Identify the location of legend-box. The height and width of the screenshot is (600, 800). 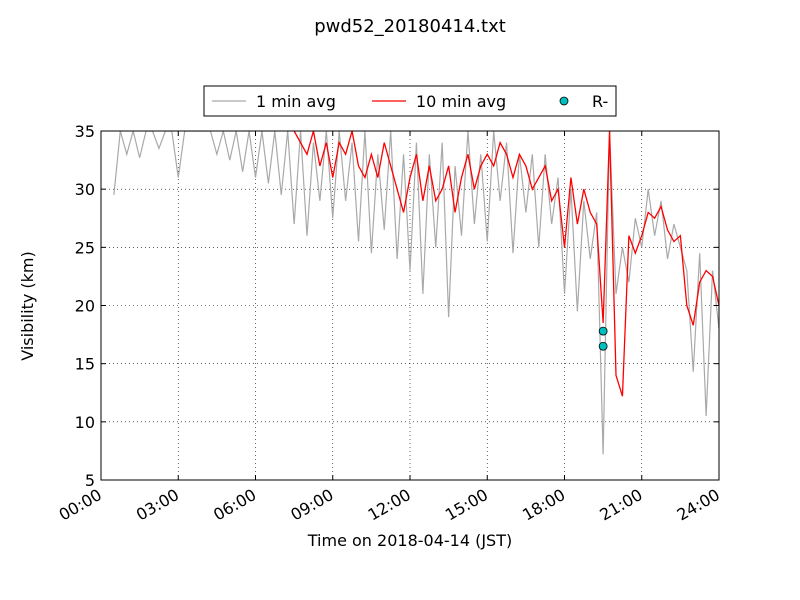
(410, 101).